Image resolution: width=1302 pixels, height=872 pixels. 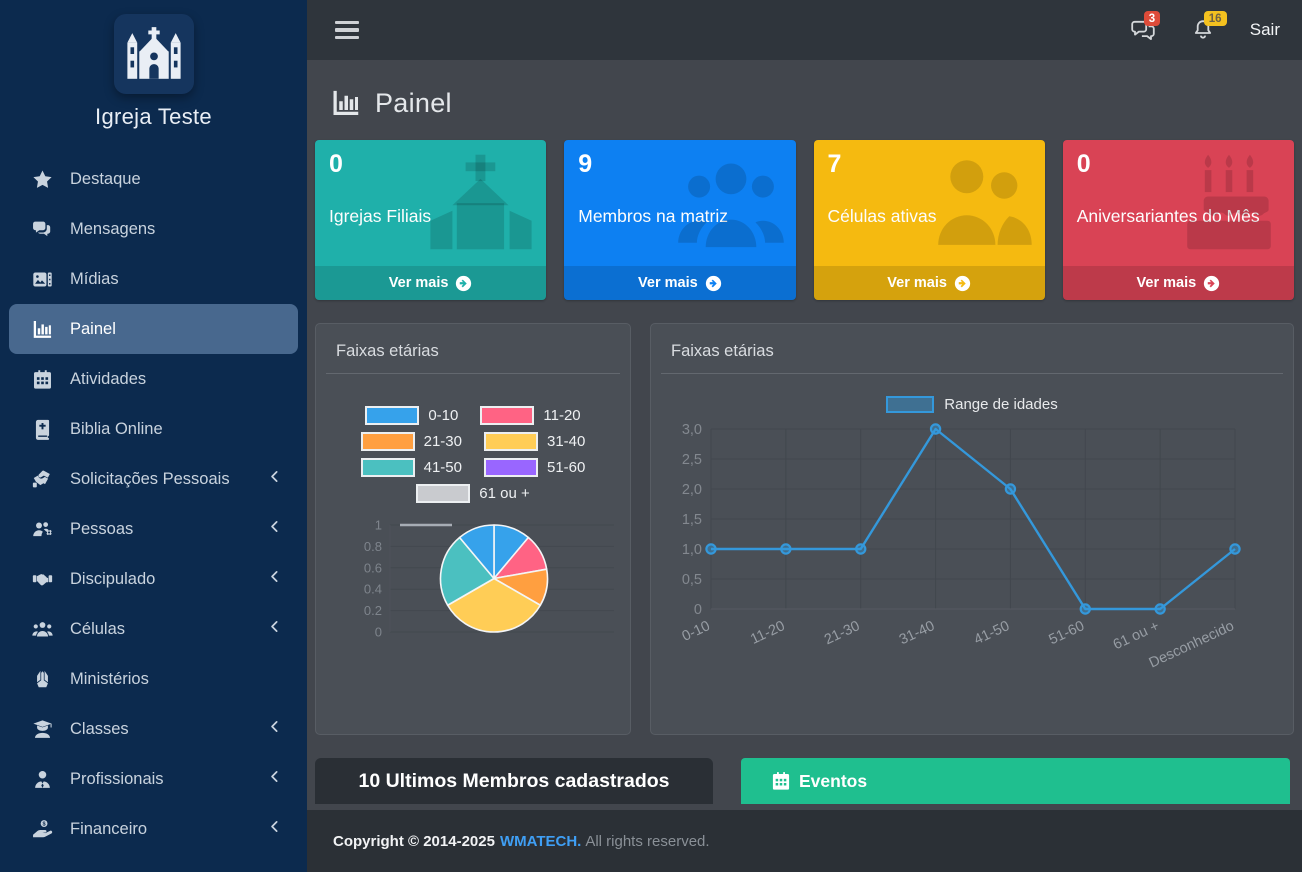 I want to click on sidebar-item-label: Classes, so click(x=99, y=728).